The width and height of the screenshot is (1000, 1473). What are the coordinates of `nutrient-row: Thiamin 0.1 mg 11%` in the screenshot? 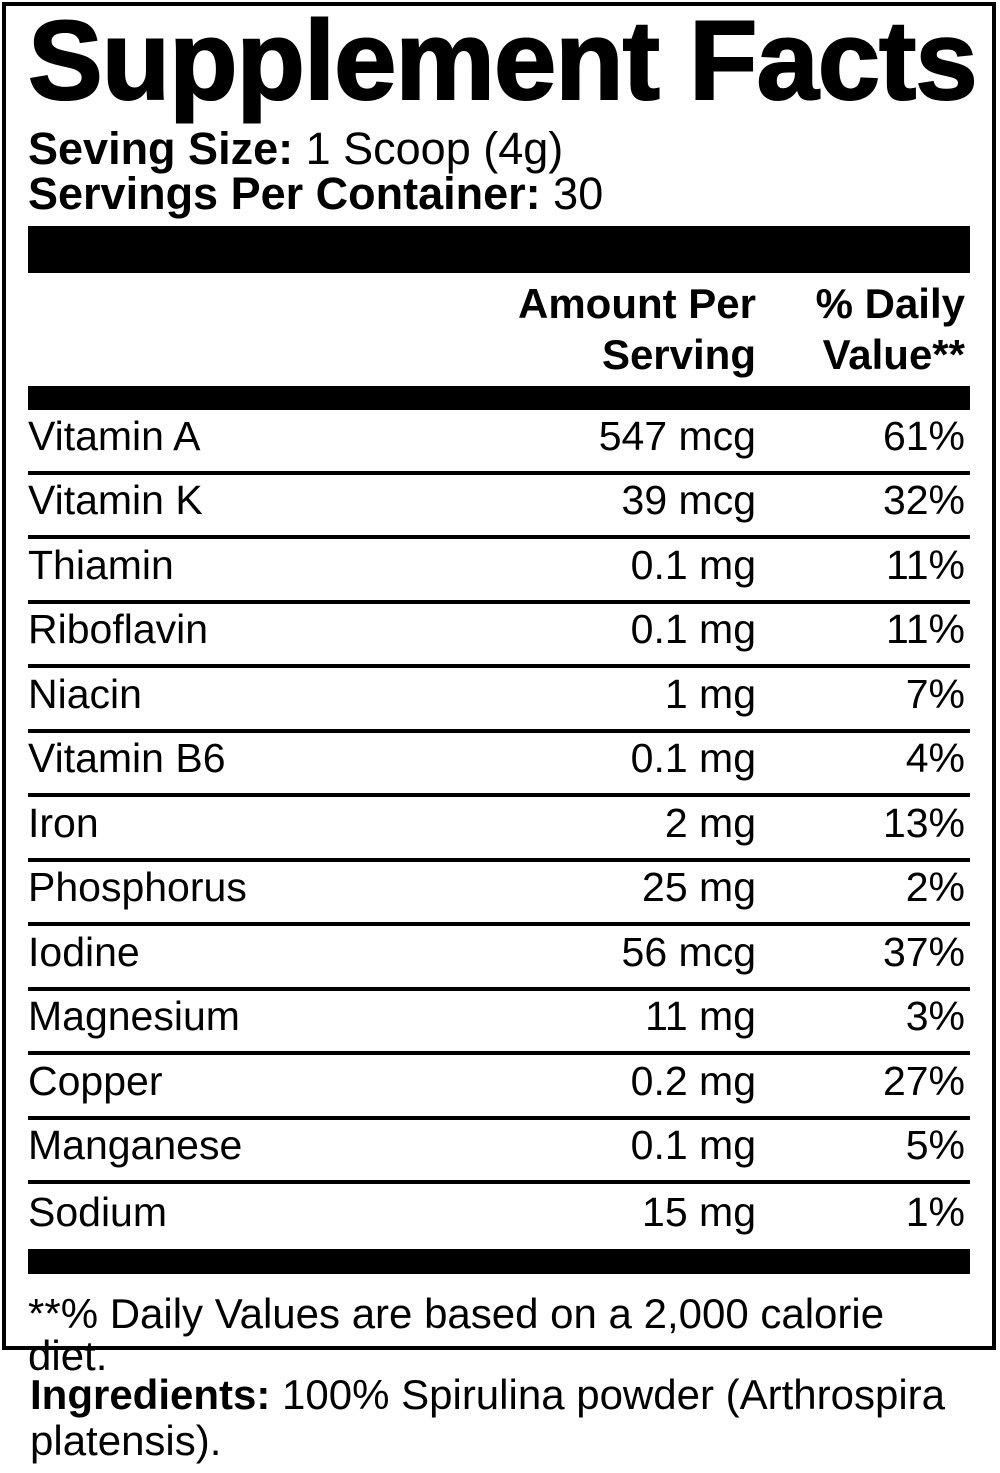 It's located at (499, 571).